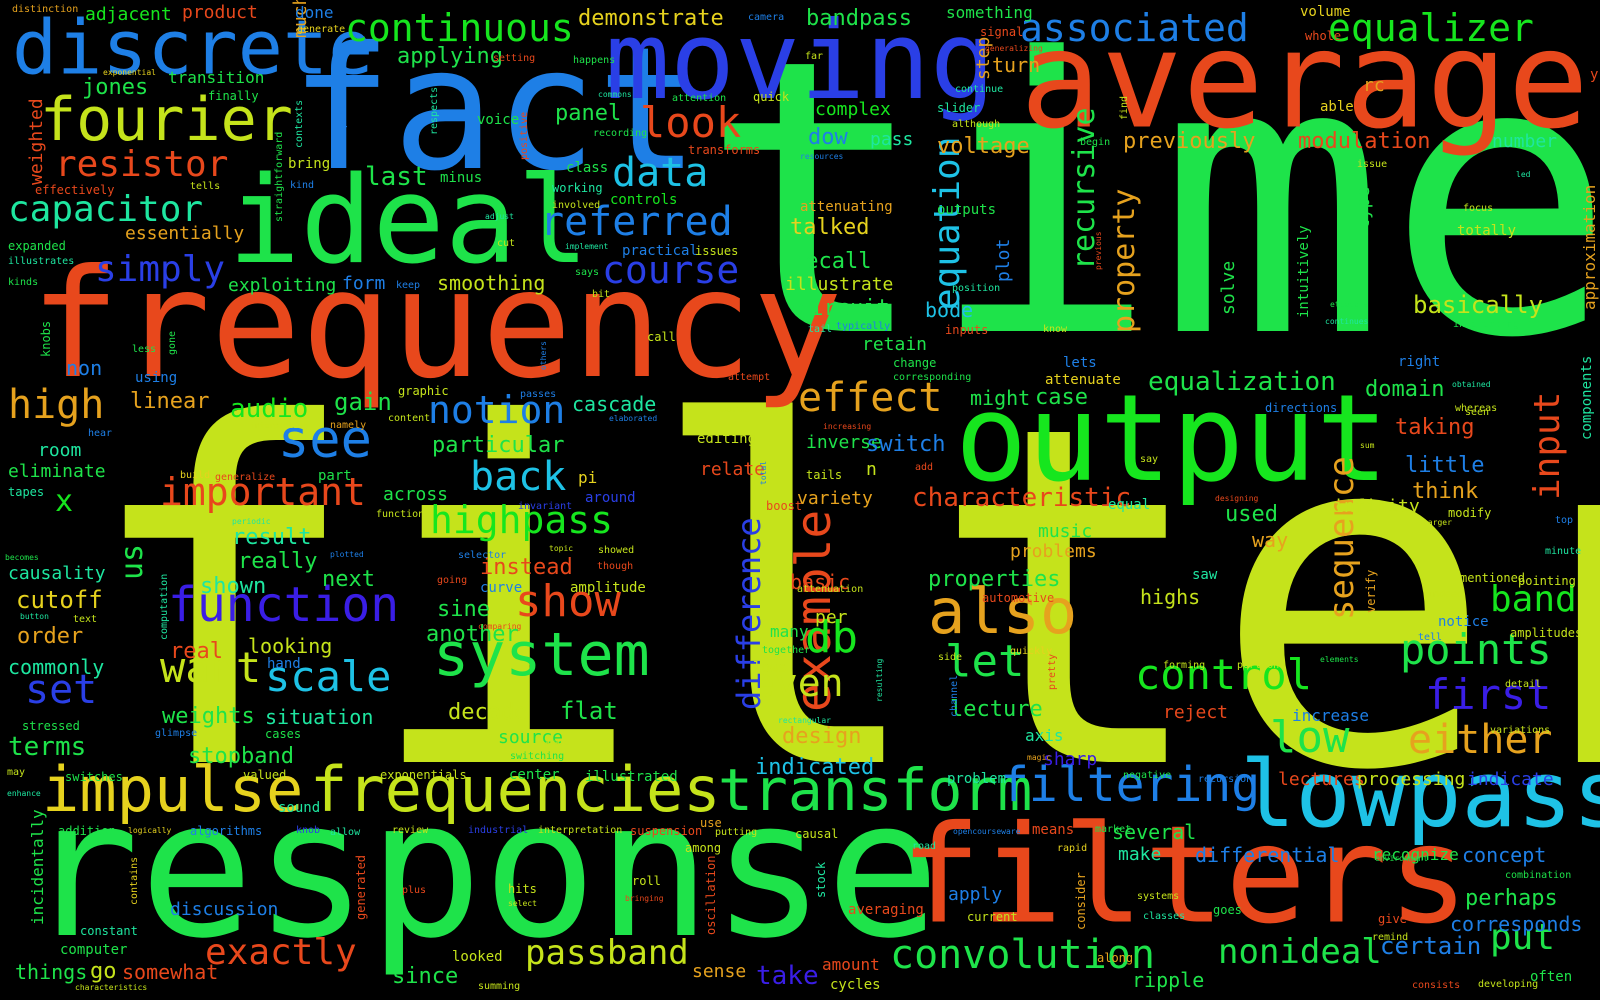 Image resolution: width=1600 pixels, height=1000 pixels. I want to click on word-us: us, so click(132, 561).